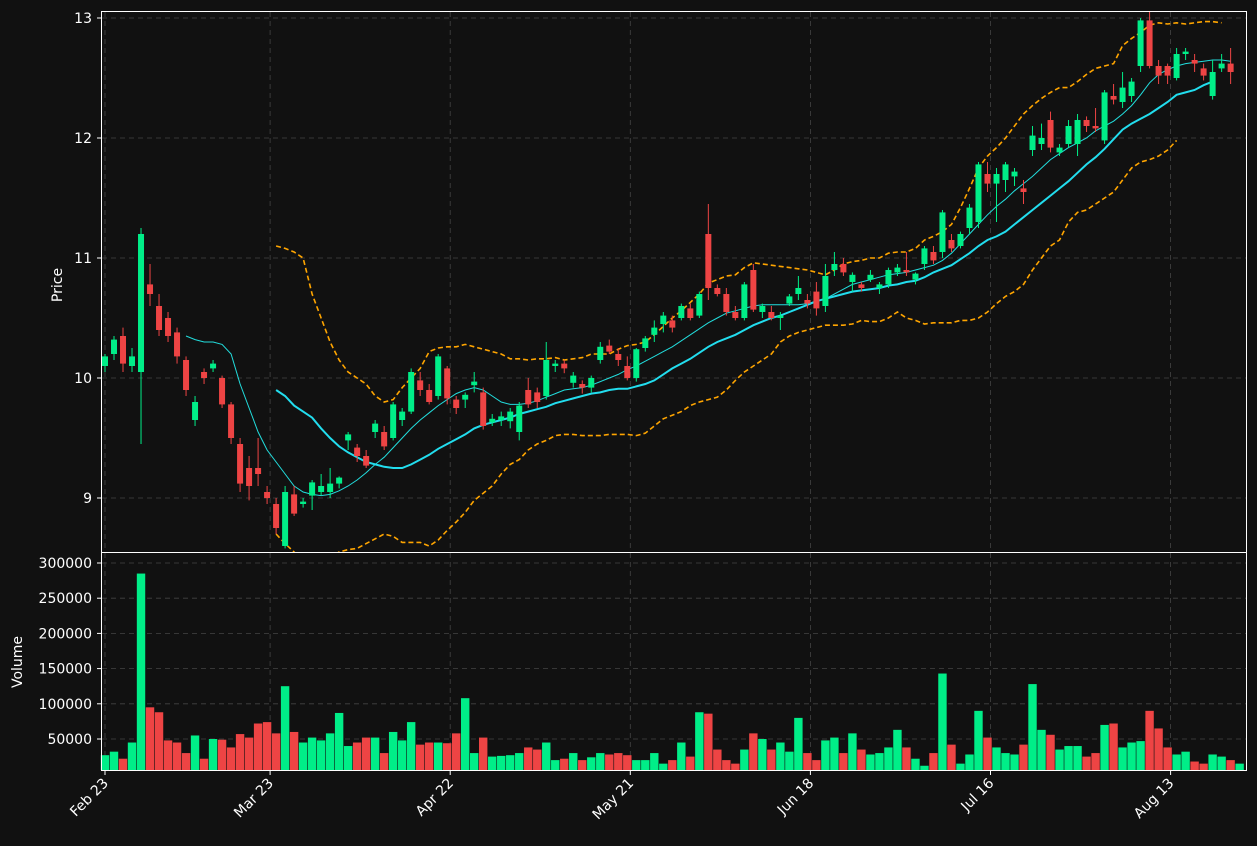  I want to click on price-axis-label: Price, so click(58, 285).